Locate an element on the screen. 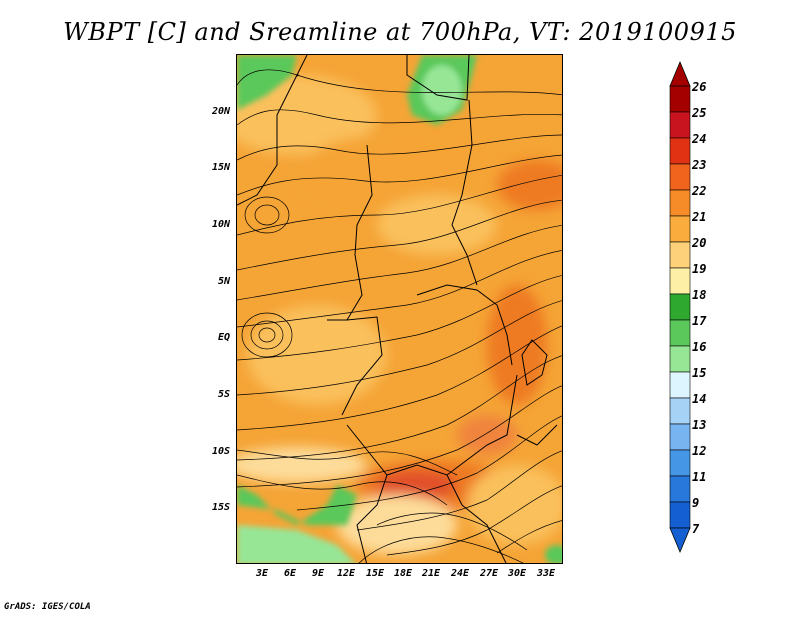 This screenshot has width=800, height=618. colorbar-label-18: 18 is located at coordinates (699, 295).